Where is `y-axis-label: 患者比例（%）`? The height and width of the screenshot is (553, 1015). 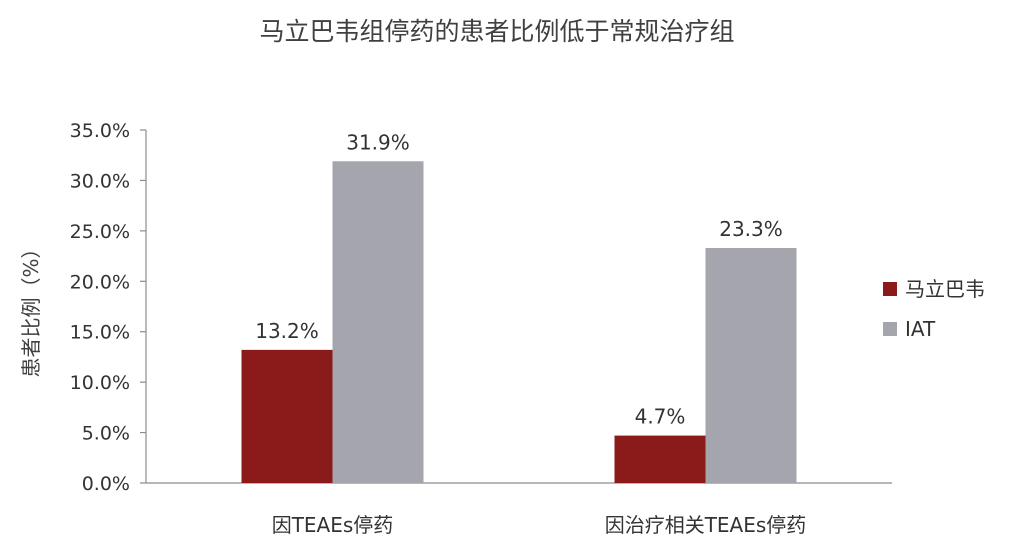
y-axis-label: 患者比例（%） is located at coordinates (31, 307).